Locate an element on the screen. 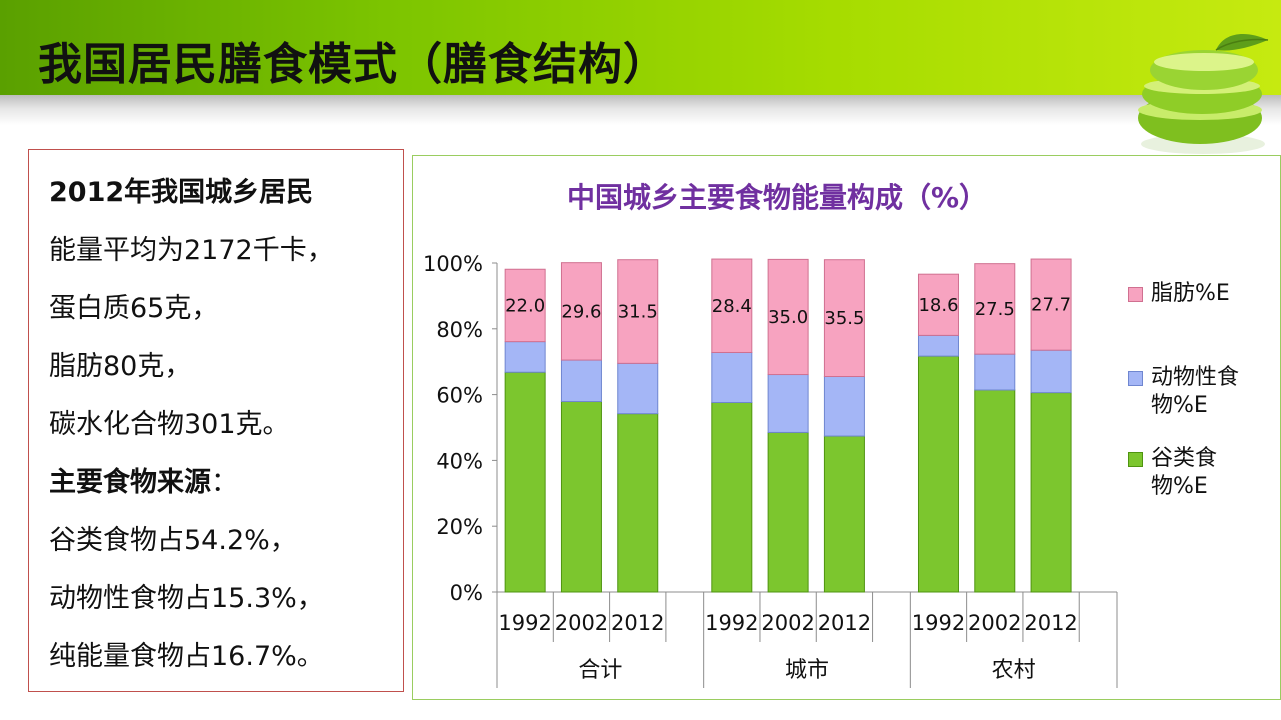 The height and width of the screenshot is (720, 1281). fat-data-label: 18.6 is located at coordinates (938, 305).